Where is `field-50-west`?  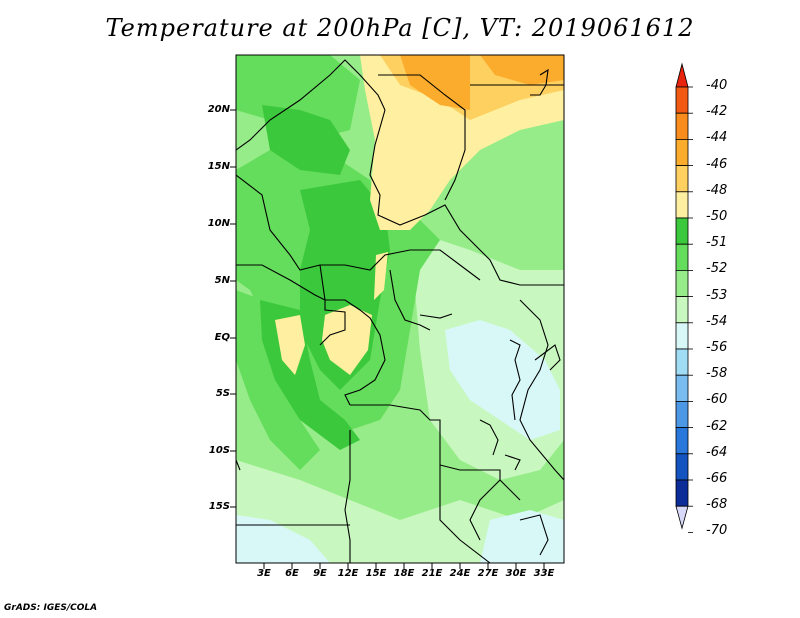 field-50-west is located at coordinates (290, 345).